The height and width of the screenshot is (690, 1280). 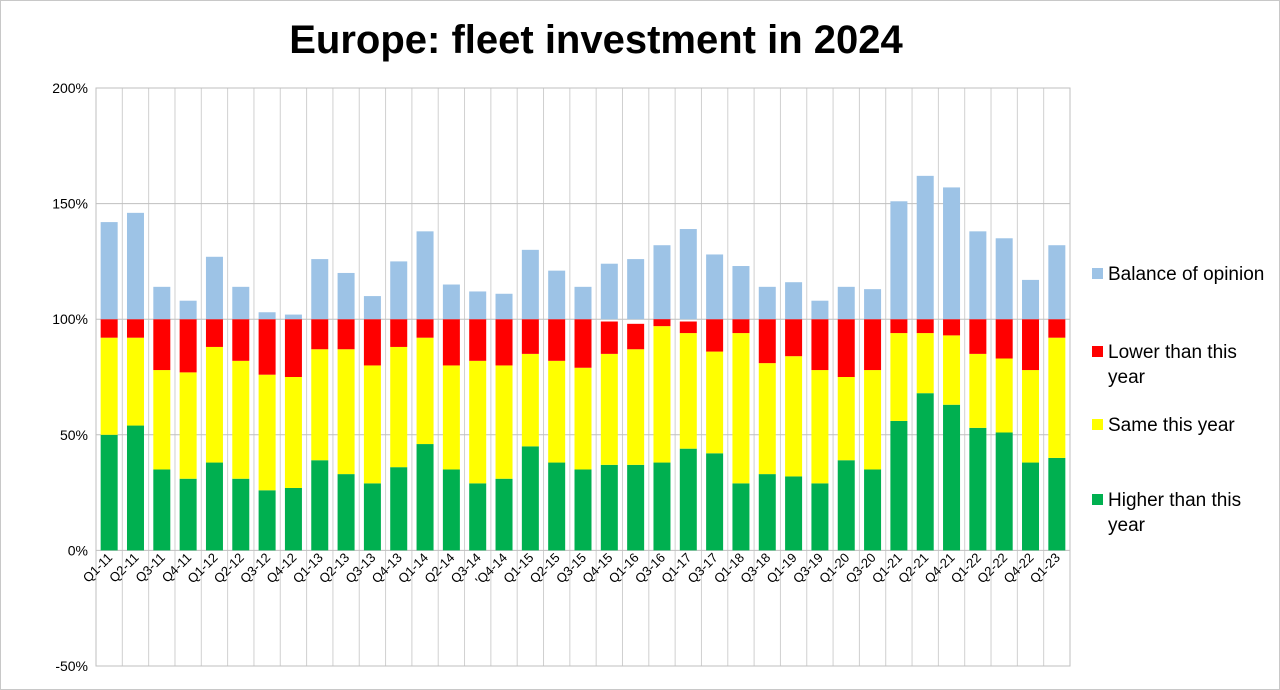 What do you see at coordinates (1097, 351) in the screenshot?
I see `legend-swatch-lower` at bounding box center [1097, 351].